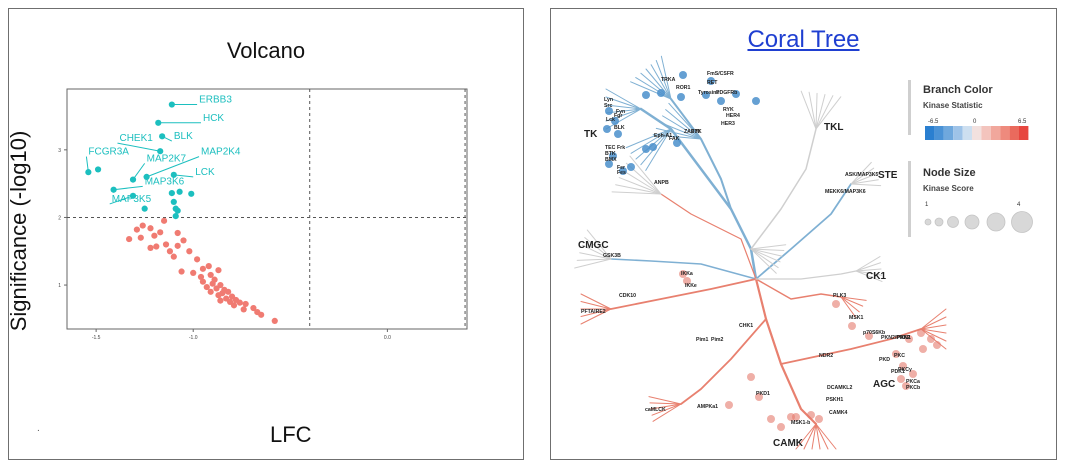  Describe the element at coordinates (720, 74) in the screenshot. I see `kinase-label: FmS/CSFR` at that location.